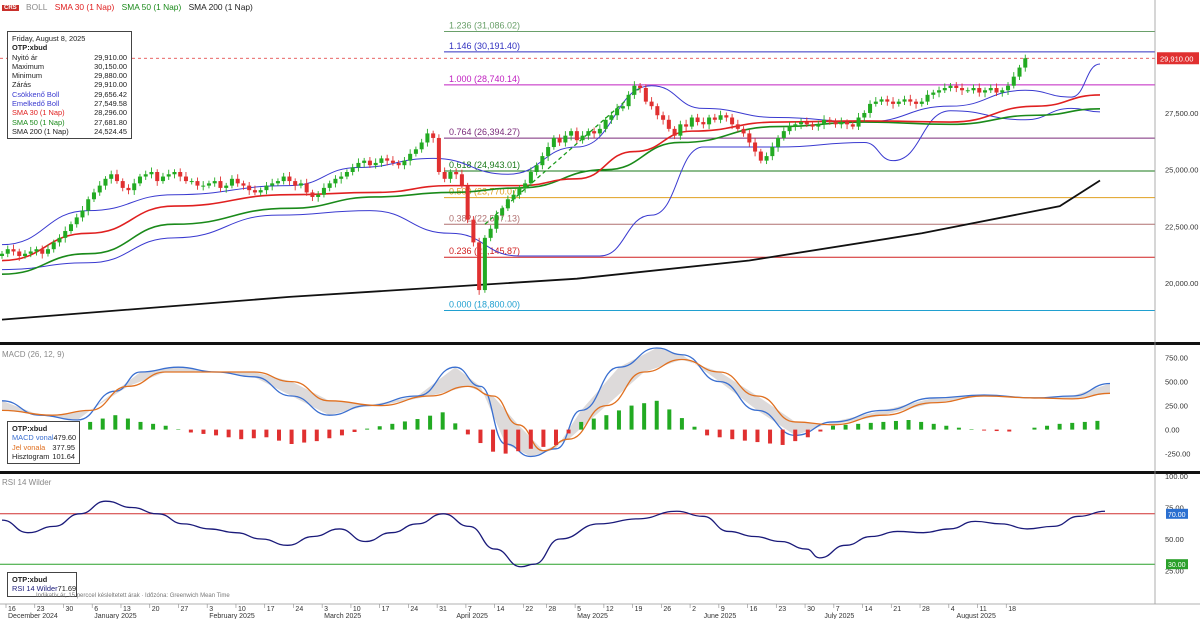 The height and width of the screenshot is (619, 1200). I want to click on price-info-value: 28,296.00, so click(110, 113).